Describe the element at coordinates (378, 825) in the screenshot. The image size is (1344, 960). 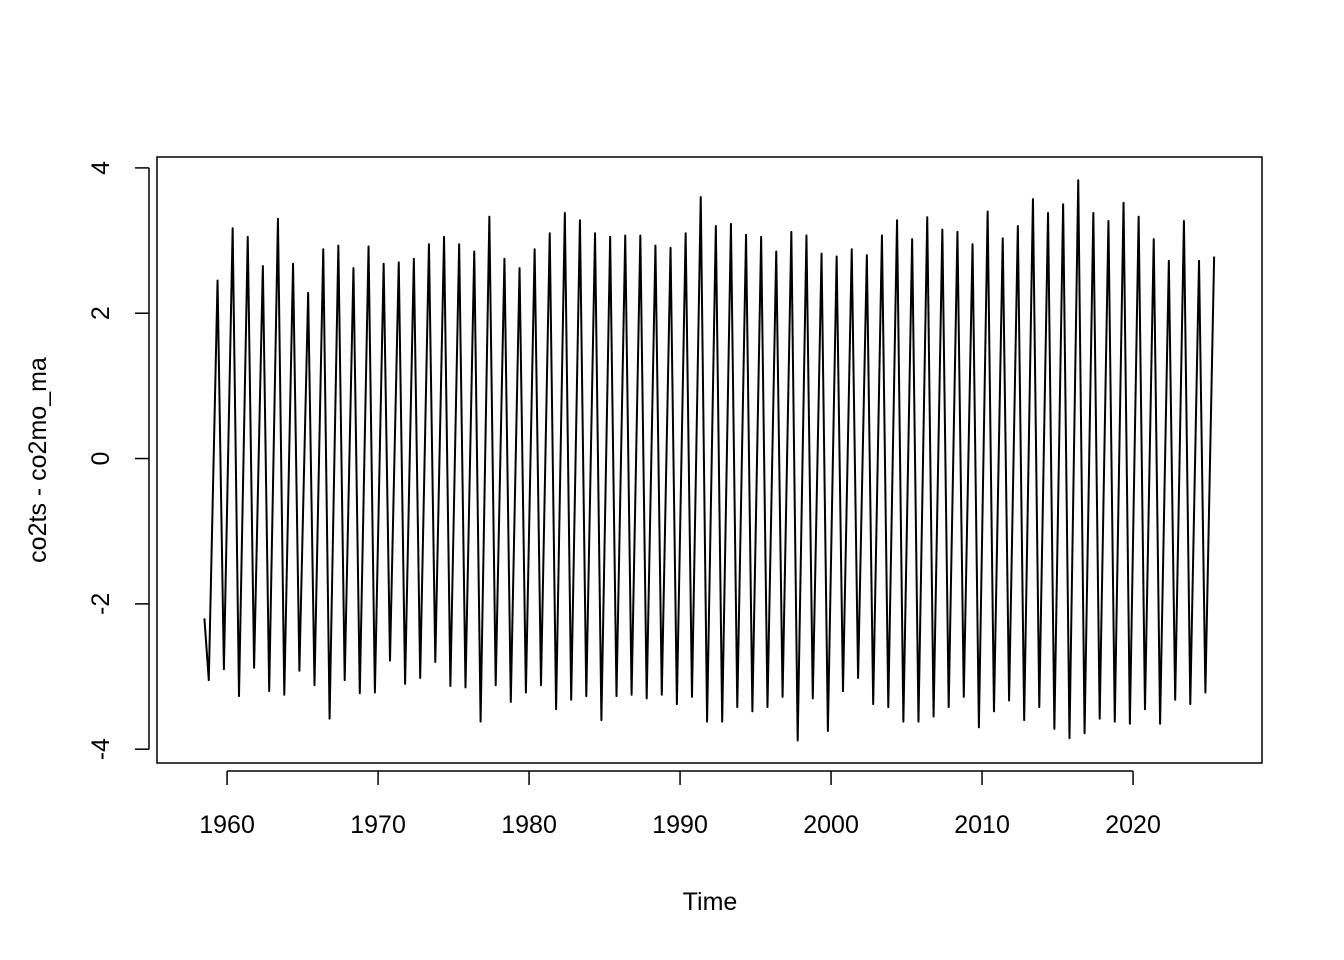
I see `x-tick-label: 1970` at that location.